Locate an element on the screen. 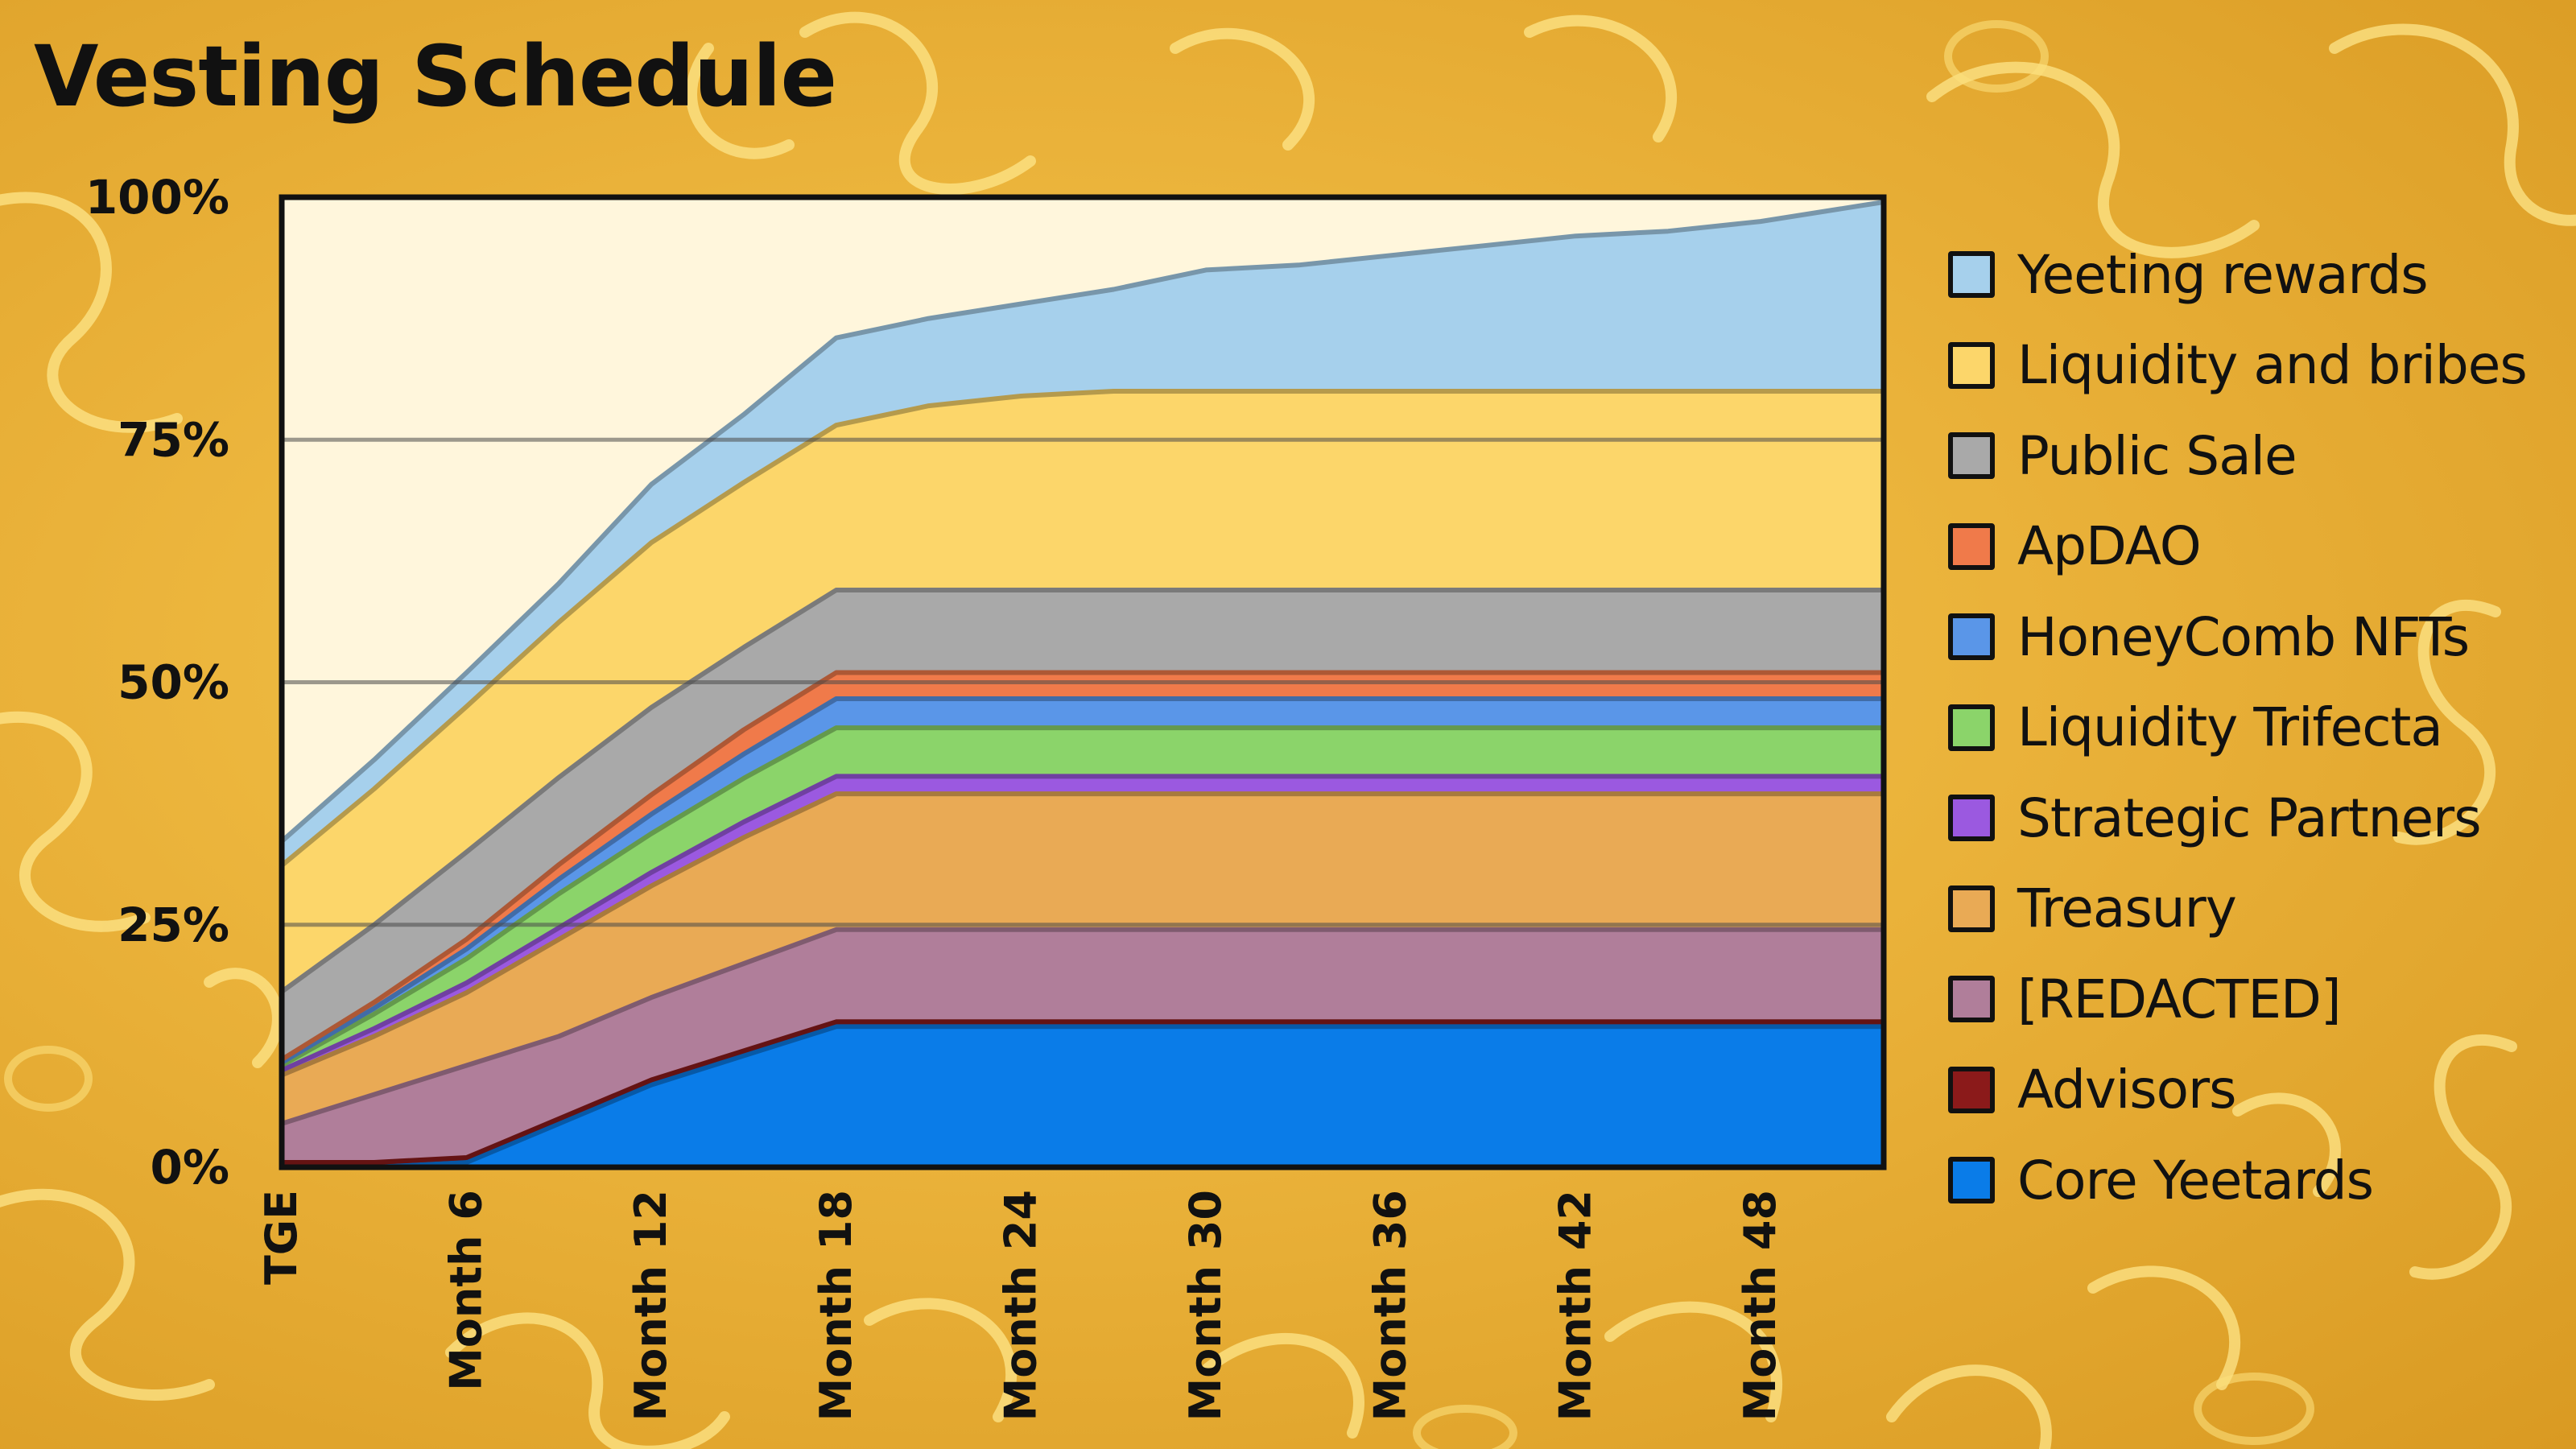 This screenshot has height=1449, width=2576. legend-item-liquidity-trifecta: Liquidity Trifecta is located at coordinates (2254, 728).